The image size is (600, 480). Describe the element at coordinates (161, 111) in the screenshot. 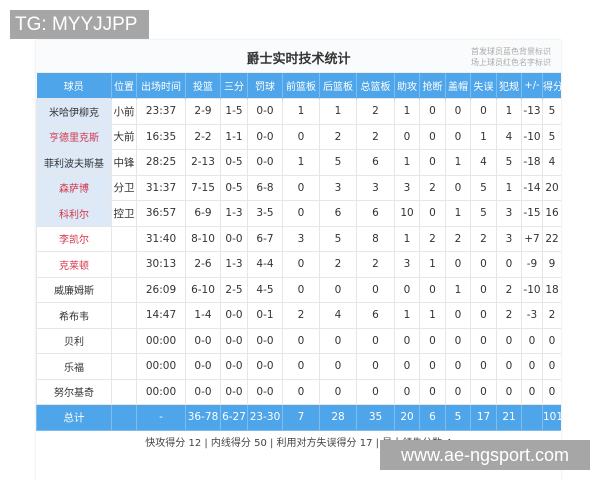

I see `stat-cell: 23:37` at that location.